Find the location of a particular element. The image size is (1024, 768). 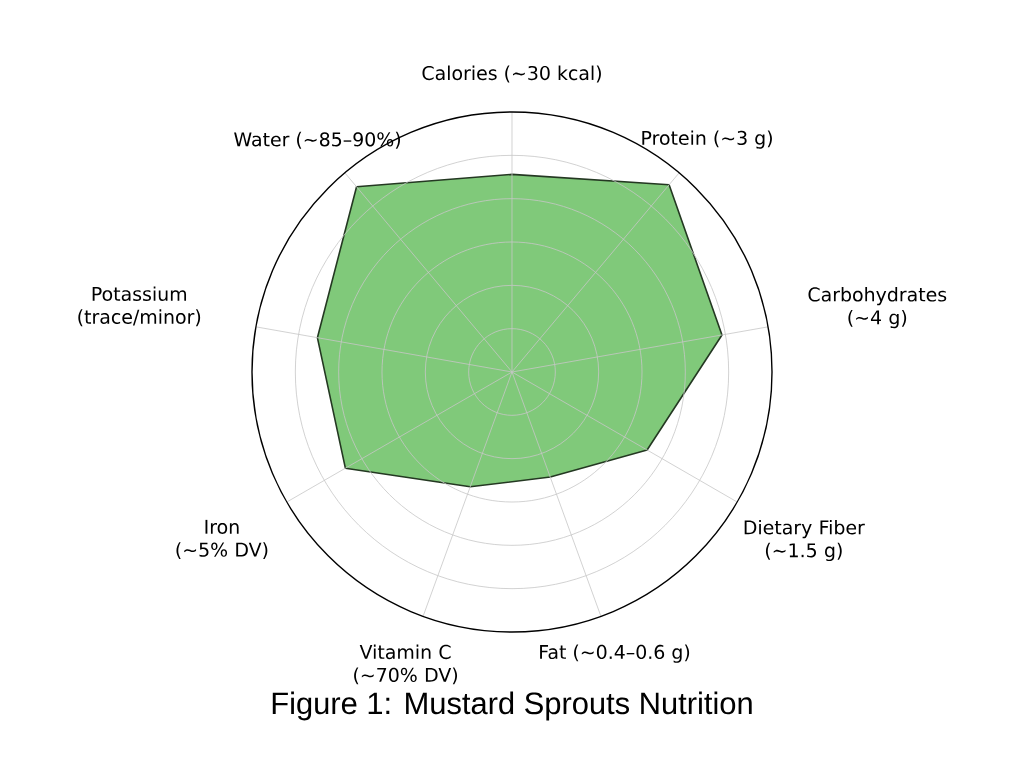

spoke-label: Vitamin C (~70% DV) is located at coordinates (406, 664).